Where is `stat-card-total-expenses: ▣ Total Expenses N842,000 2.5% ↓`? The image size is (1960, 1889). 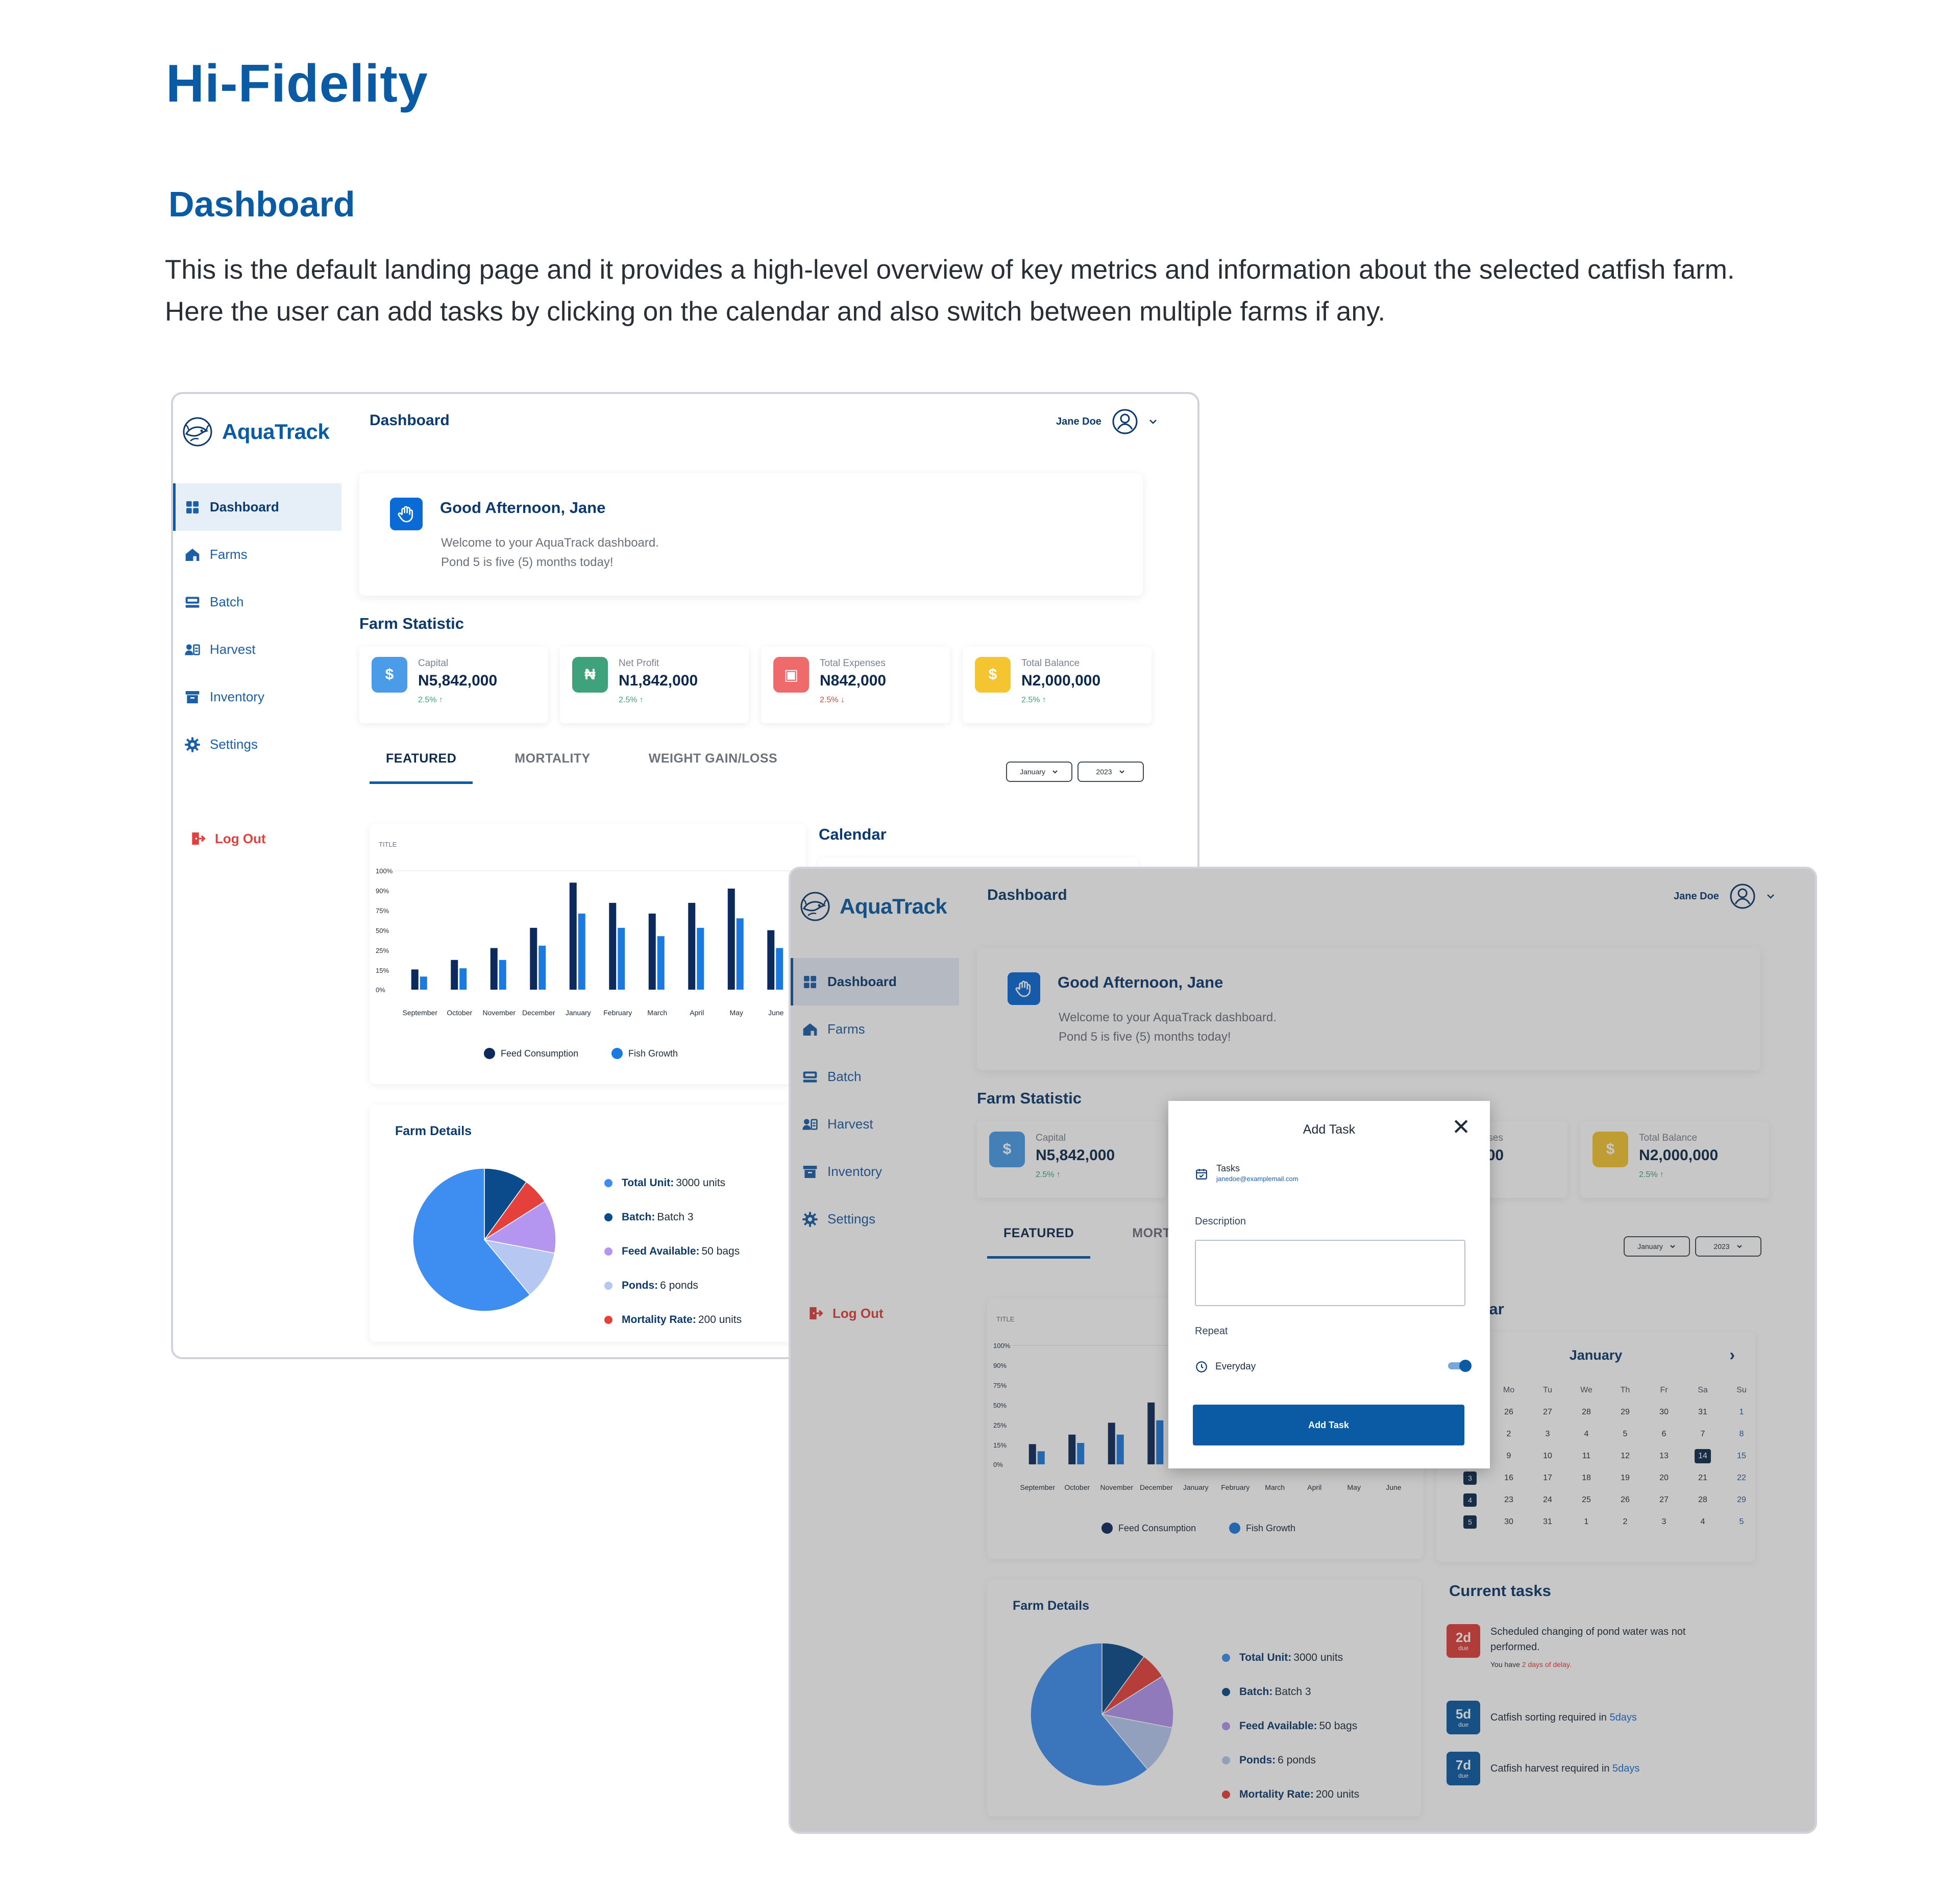 stat-card-total-expenses: ▣ Total Expenses N842,000 2.5% ↓ is located at coordinates (855, 685).